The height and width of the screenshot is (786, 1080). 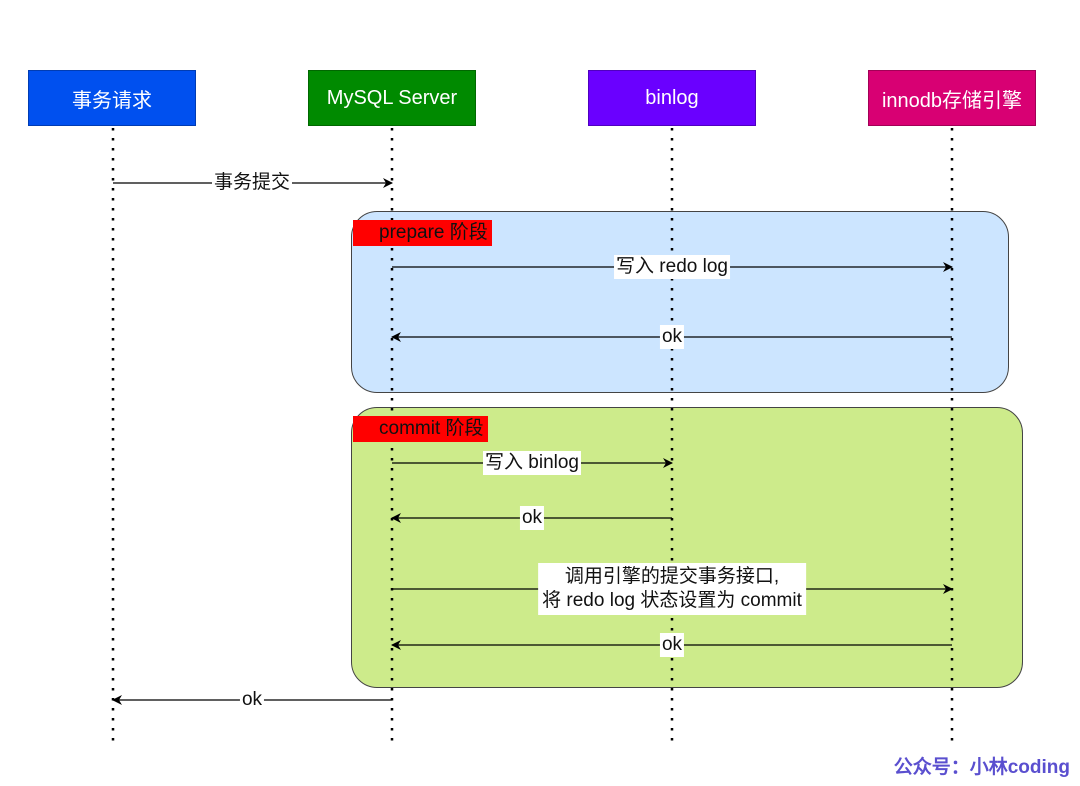 I want to click on actor-binlog: binlog, so click(x=672, y=98).